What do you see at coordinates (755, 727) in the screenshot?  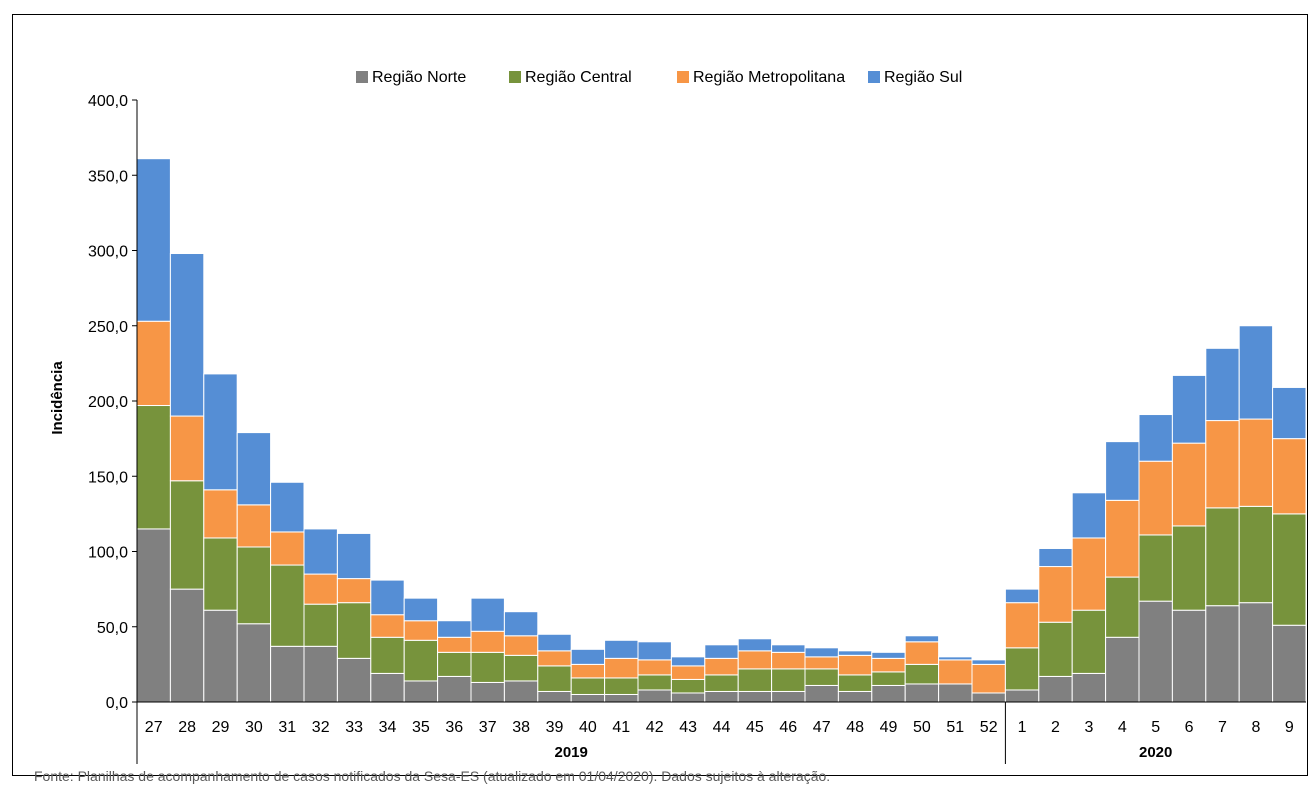 I see `x-tick-label: 45` at bounding box center [755, 727].